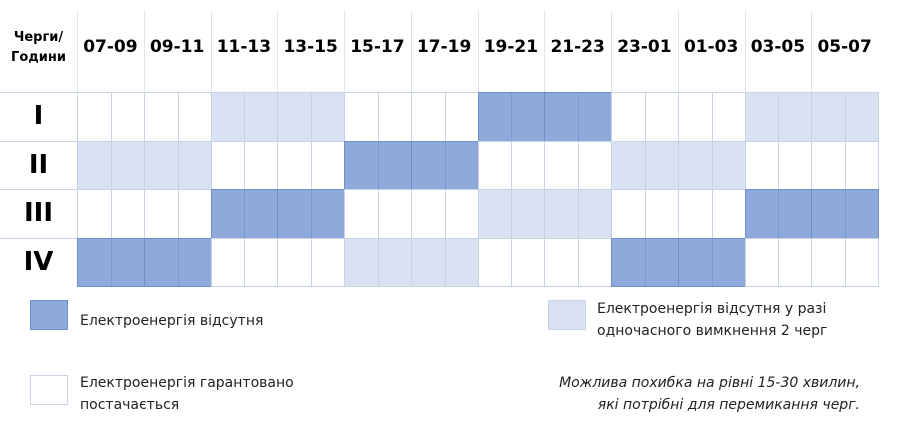  Describe the element at coordinates (38, 37) in the screenshot. I see `corner-line: Черги/` at that location.